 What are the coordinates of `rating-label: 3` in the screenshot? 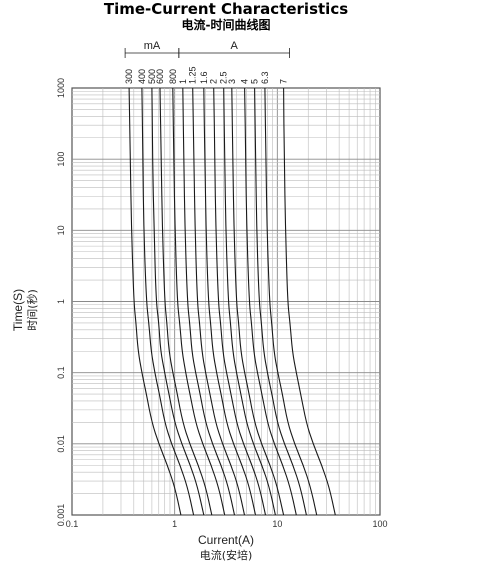 It's located at (232, 81).